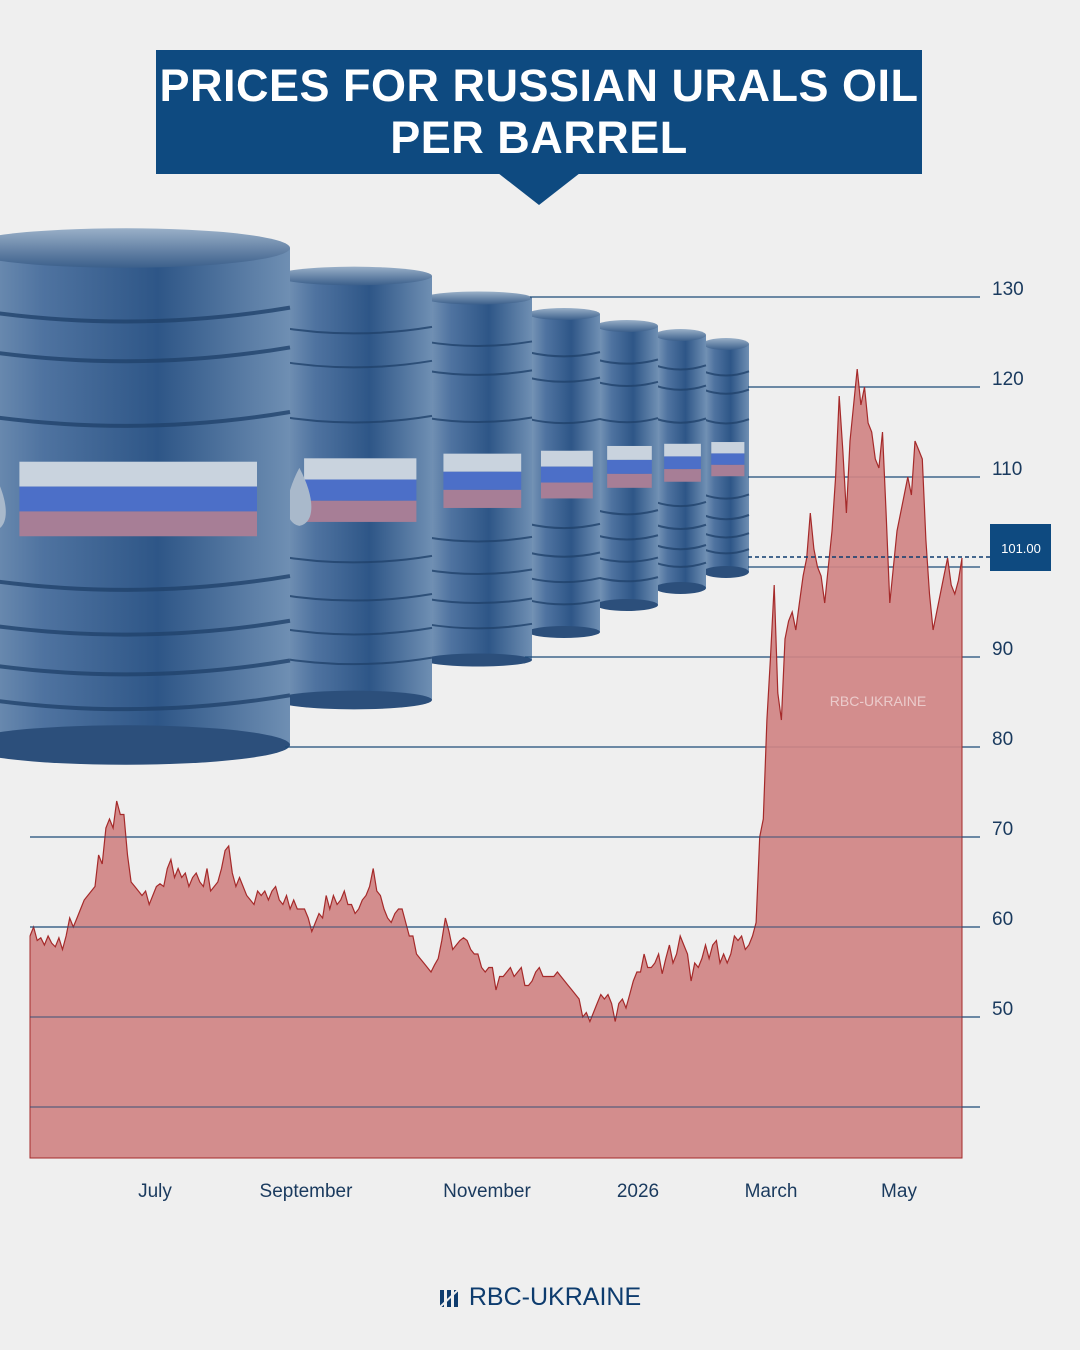 The width and height of the screenshot is (1080, 1350). Describe the element at coordinates (539, 85) in the screenshot. I see `title-line-1: PRICES FOR RUSSIAN URALS OIL` at that location.